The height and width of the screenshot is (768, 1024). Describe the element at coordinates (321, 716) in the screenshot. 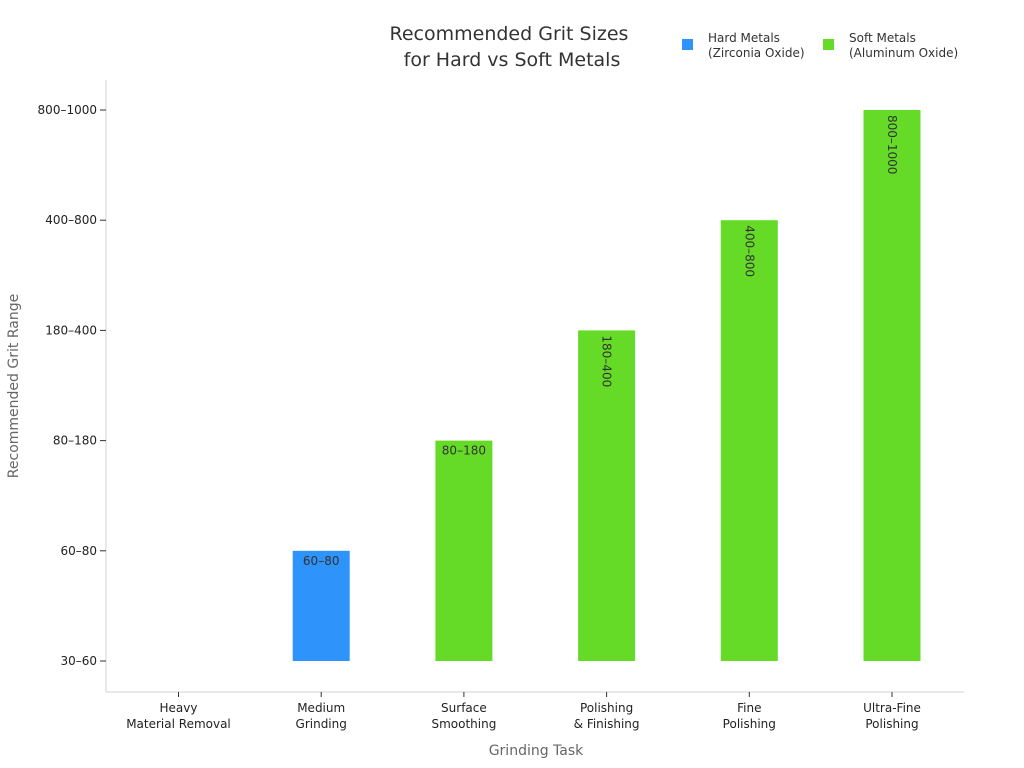

I see `x-tick-label: Medium Grinding` at that location.